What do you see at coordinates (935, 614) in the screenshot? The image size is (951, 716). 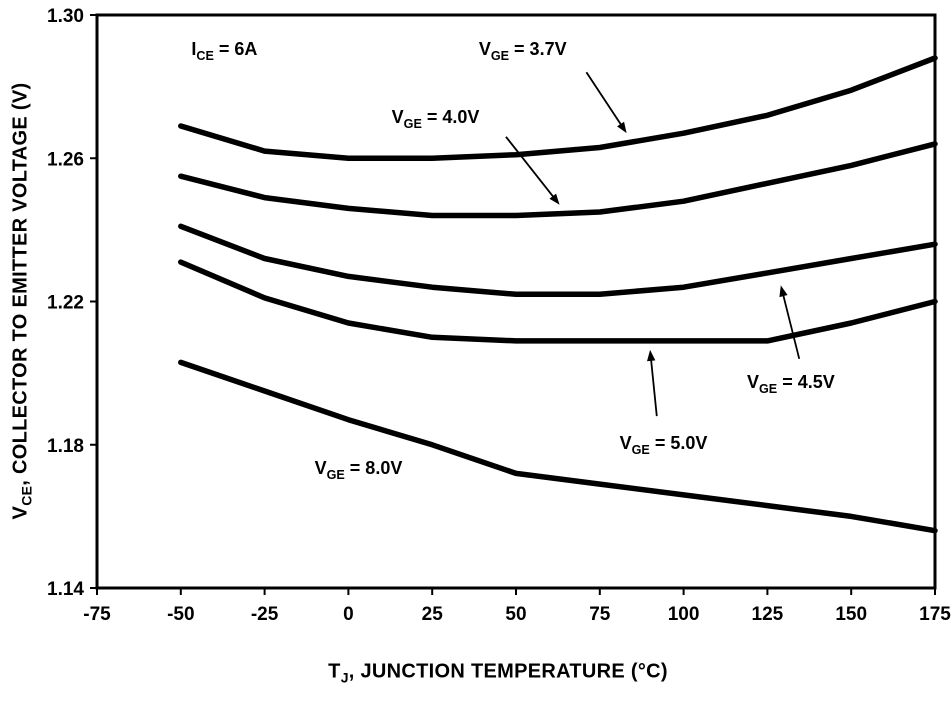 I see `x-tick-label: 175` at bounding box center [935, 614].